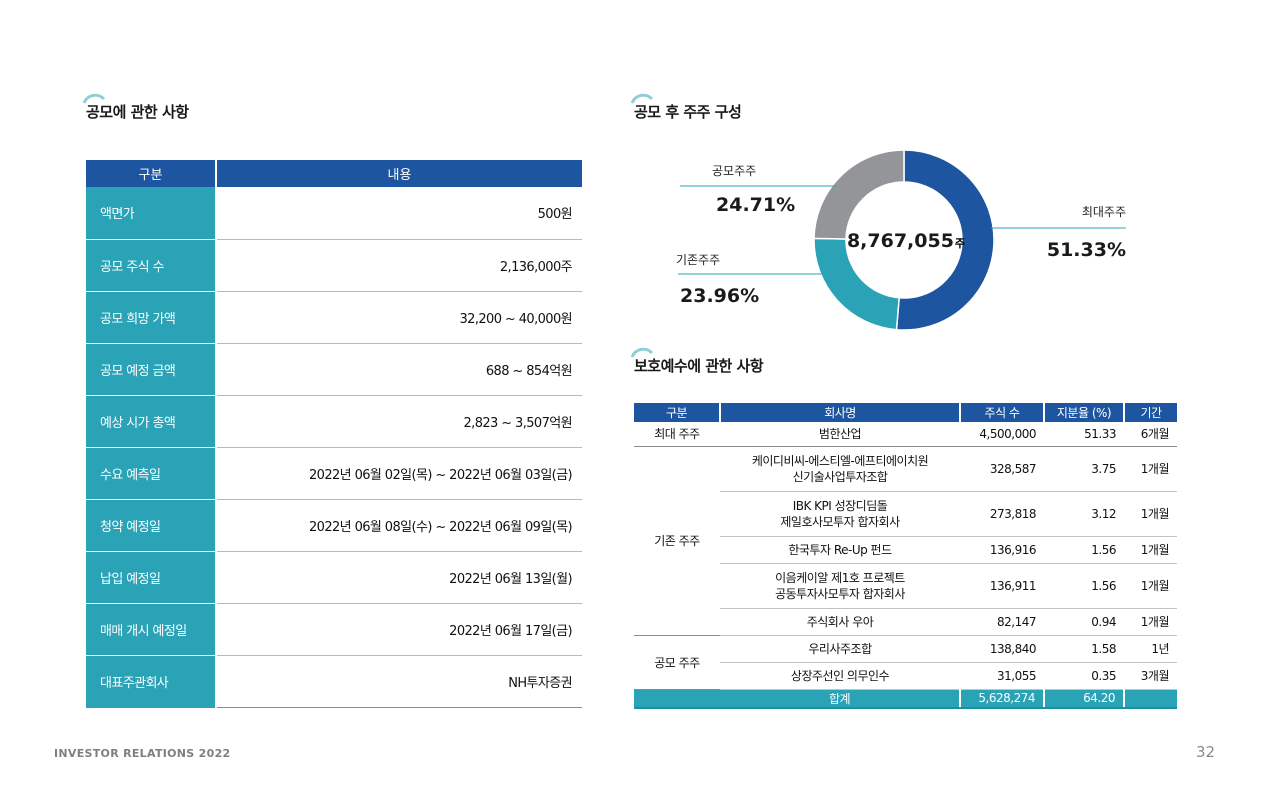 This screenshot has width=1263, height=809. Describe the element at coordinates (677, 662) in the screenshot. I see `lockup-group-public: 공모 주주` at that location.